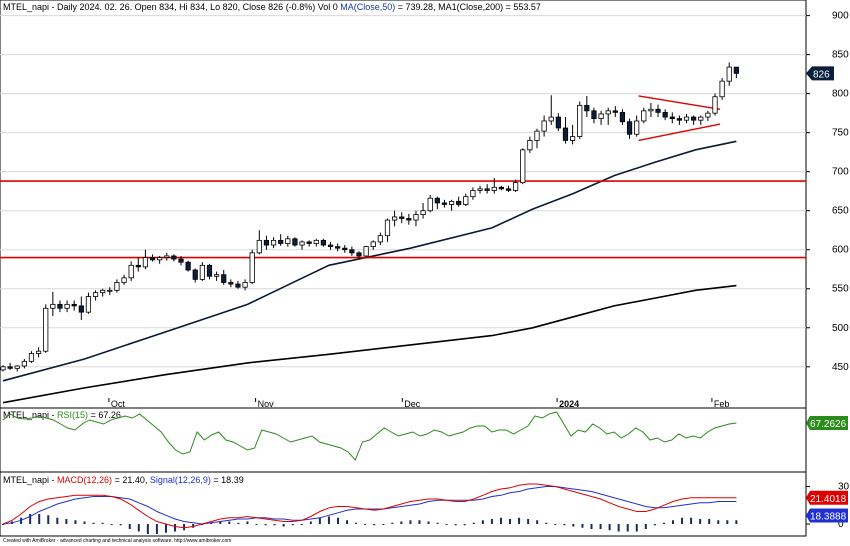 The width and height of the screenshot is (850, 546). I want to click on rsi-panel: 67.2626, so click(424, 440).